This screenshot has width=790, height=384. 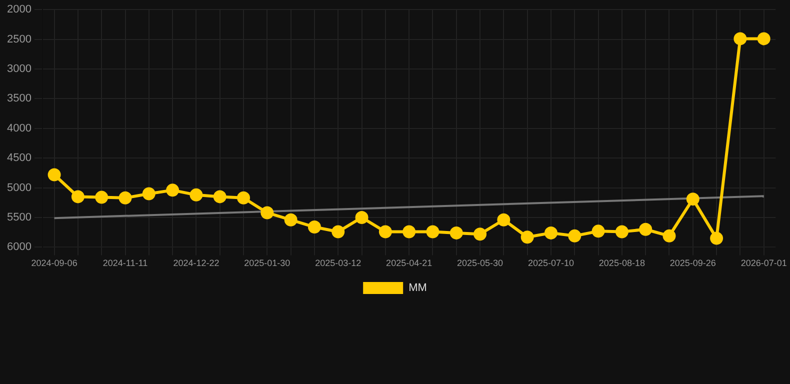 What do you see at coordinates (19, 188) in the screenshot?
I see `y-tick-label: 5000` at bounding box center [19, 188].